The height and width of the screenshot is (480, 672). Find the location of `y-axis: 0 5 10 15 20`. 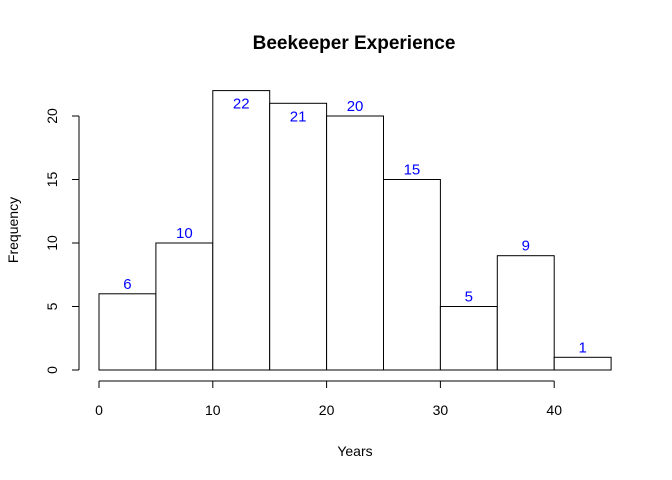

y-axis: 0 5 10 15 20 is located at coordinates (62, 241).